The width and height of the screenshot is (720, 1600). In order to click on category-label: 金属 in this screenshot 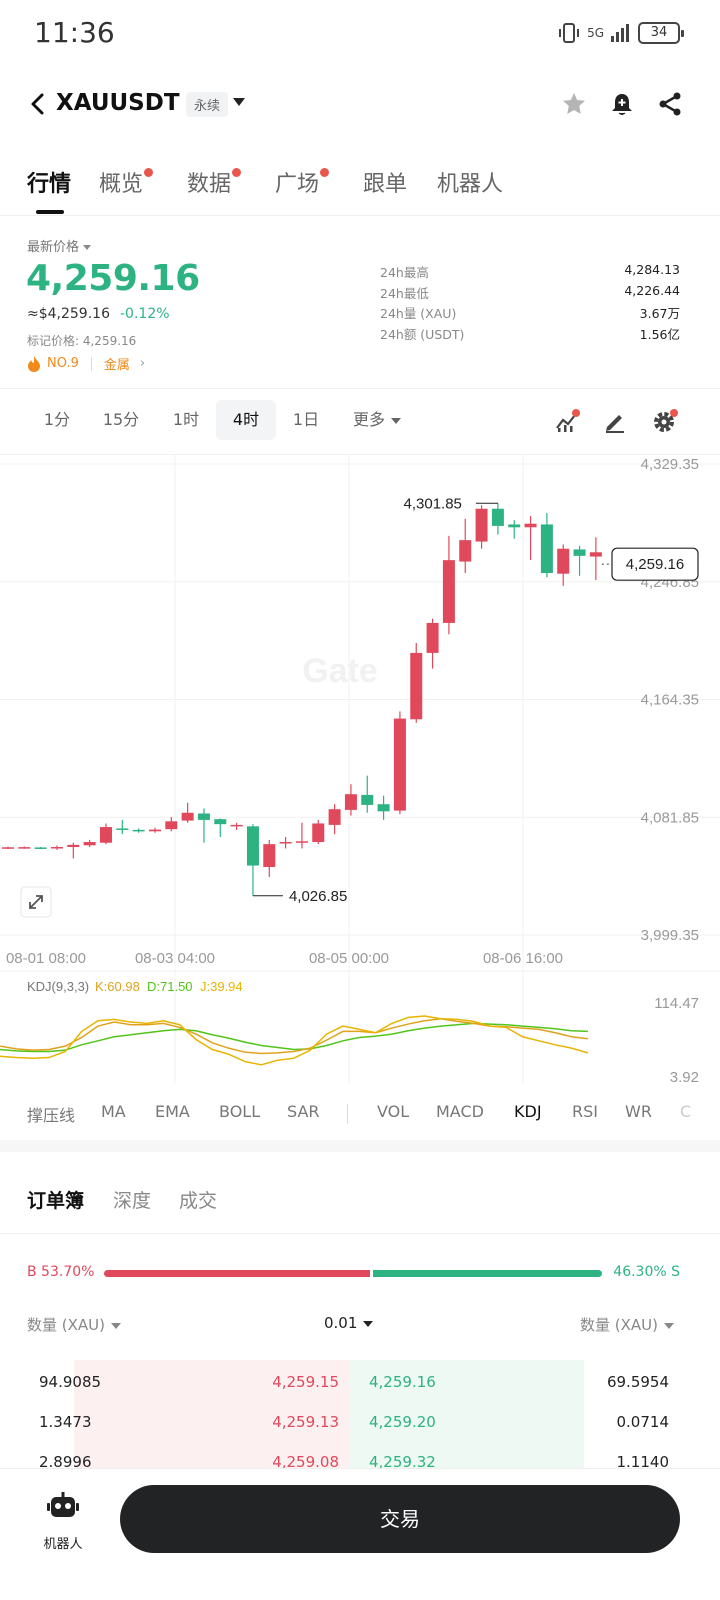, I will do `click(116, 365)`.